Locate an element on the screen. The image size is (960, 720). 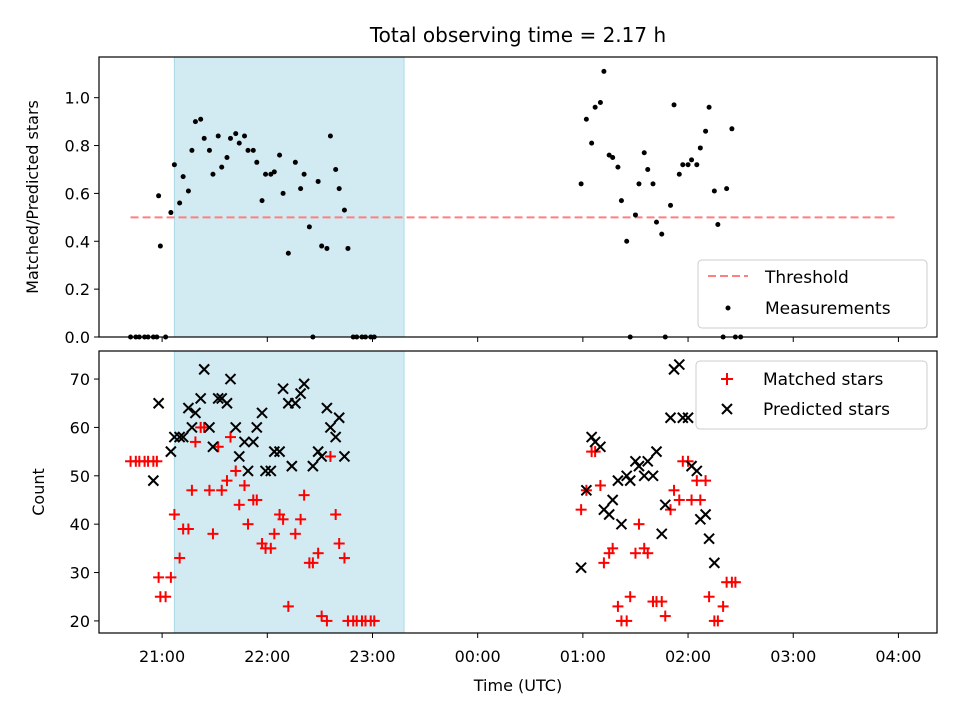
bottom-y-tick-label: 40 is located at coordinates (80, 524).